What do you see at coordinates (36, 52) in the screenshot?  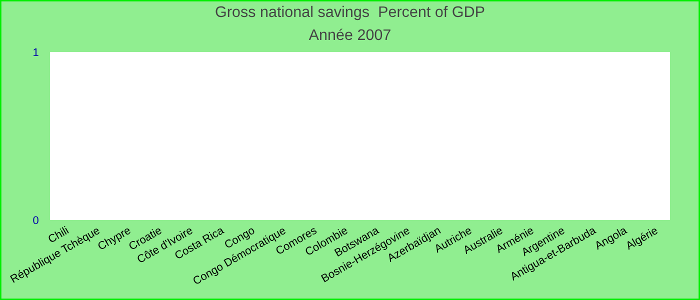 I see `y-tick-label: 1` at bounding box center [36, 52].